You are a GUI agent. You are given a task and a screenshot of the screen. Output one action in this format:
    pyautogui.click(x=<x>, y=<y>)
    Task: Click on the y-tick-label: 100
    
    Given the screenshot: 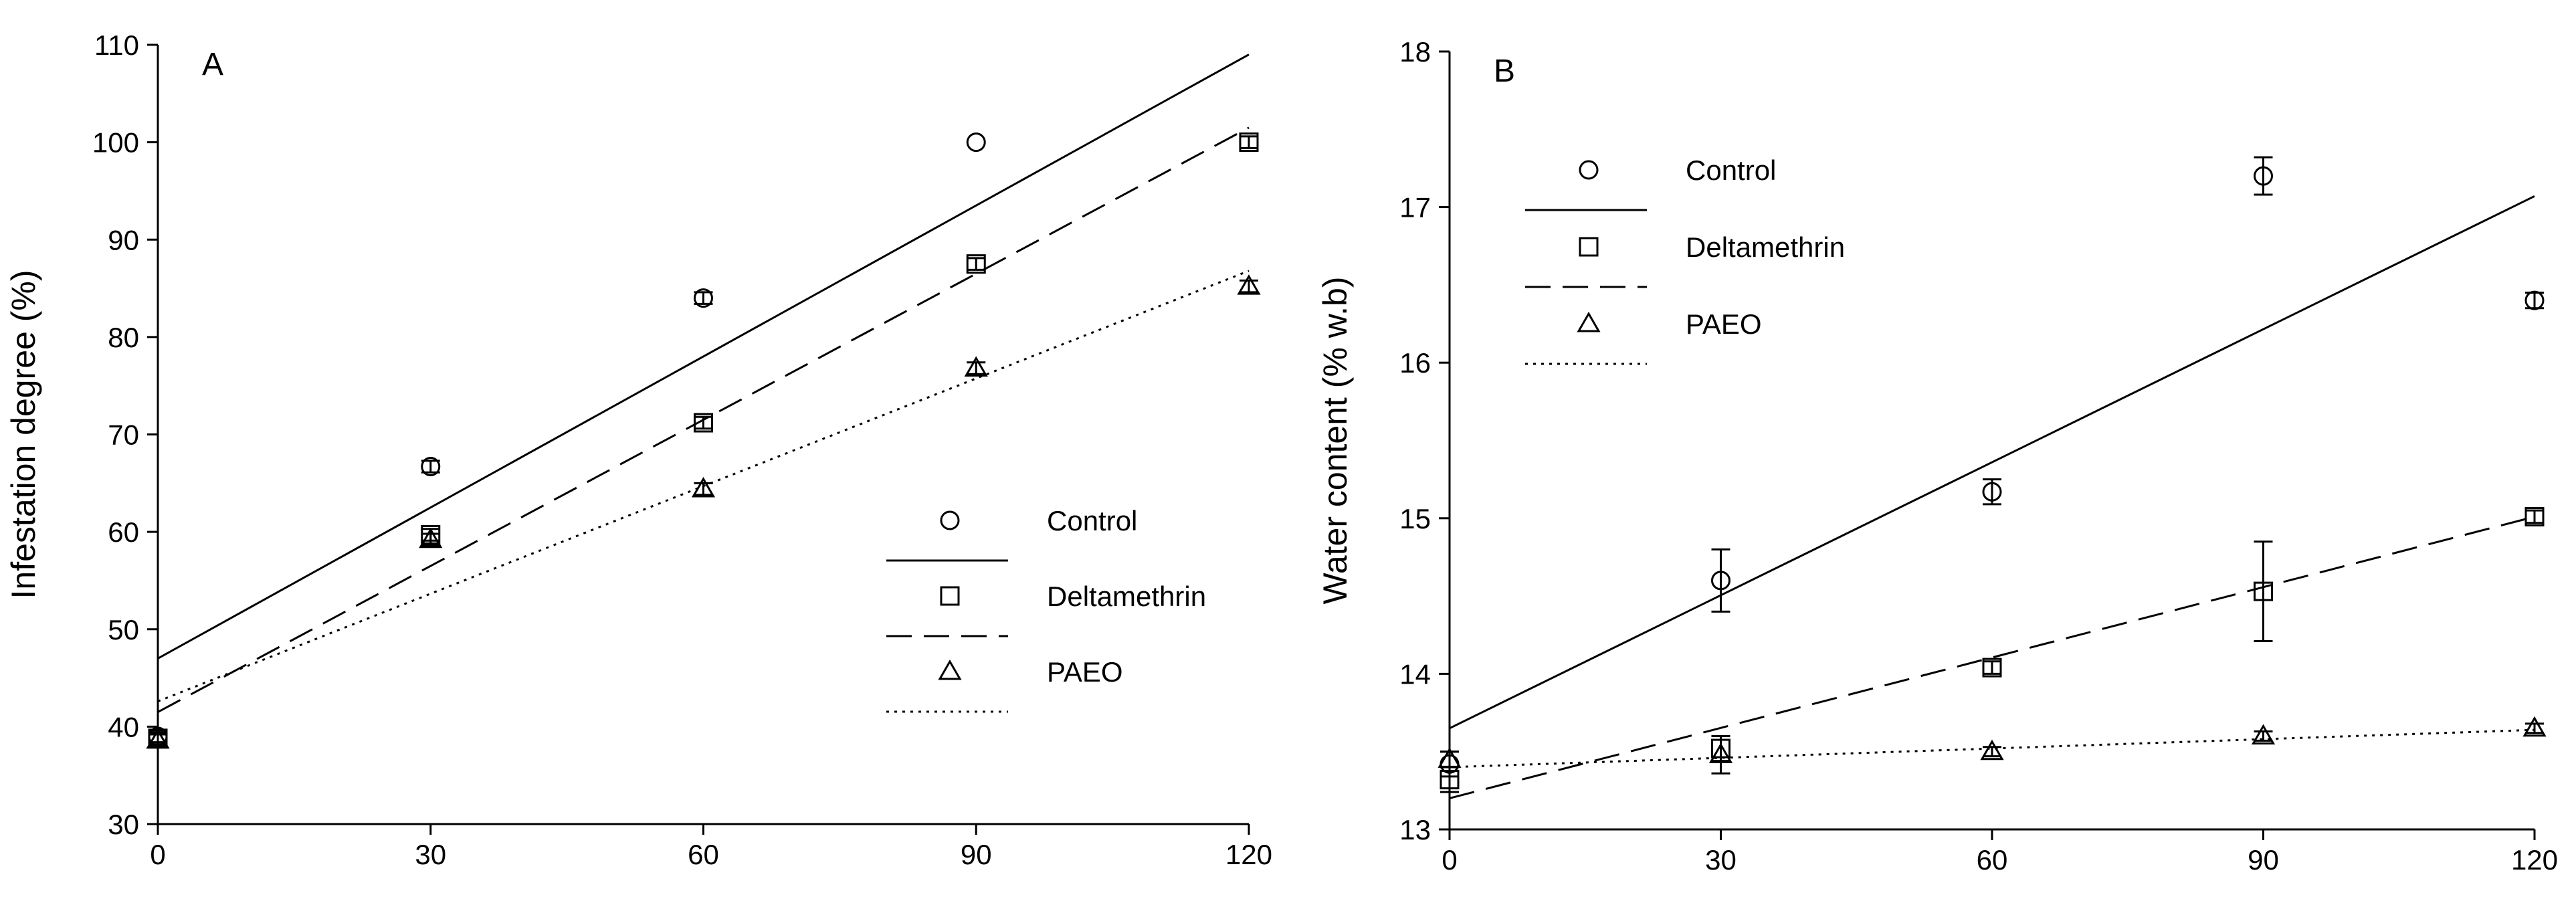 What is the action you would take?
    pyautogui.click(x=115, y=143)
    